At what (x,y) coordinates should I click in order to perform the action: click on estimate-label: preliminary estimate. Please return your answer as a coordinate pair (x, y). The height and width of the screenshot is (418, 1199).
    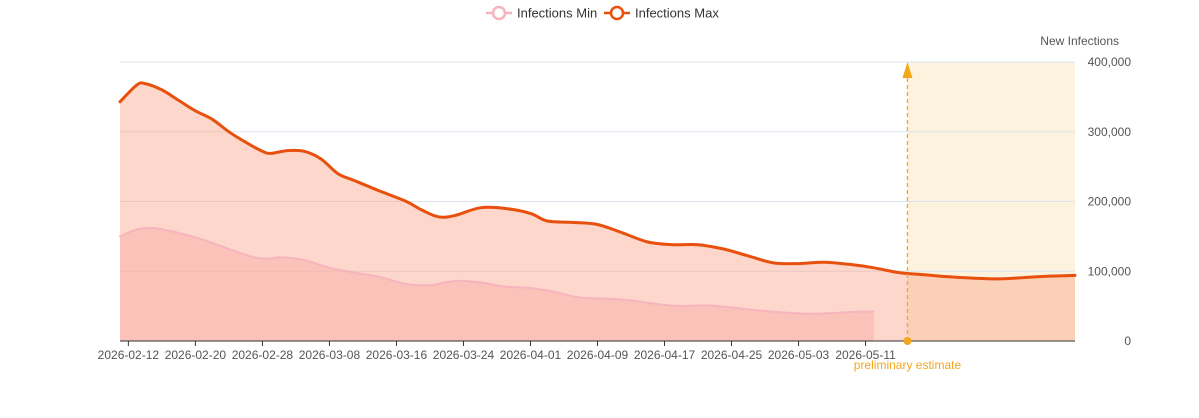
    Looking at the image, I should click on (908, 365).